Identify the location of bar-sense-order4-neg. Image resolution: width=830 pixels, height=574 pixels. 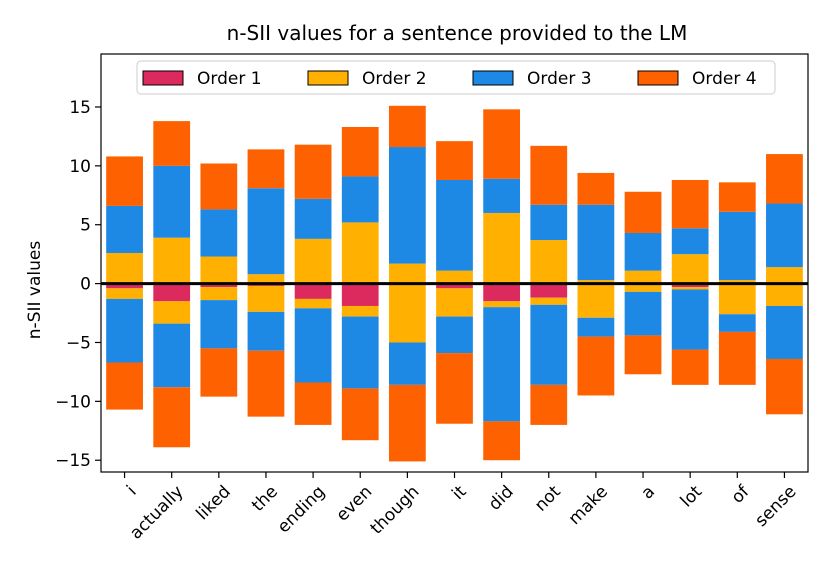
(784, 386).